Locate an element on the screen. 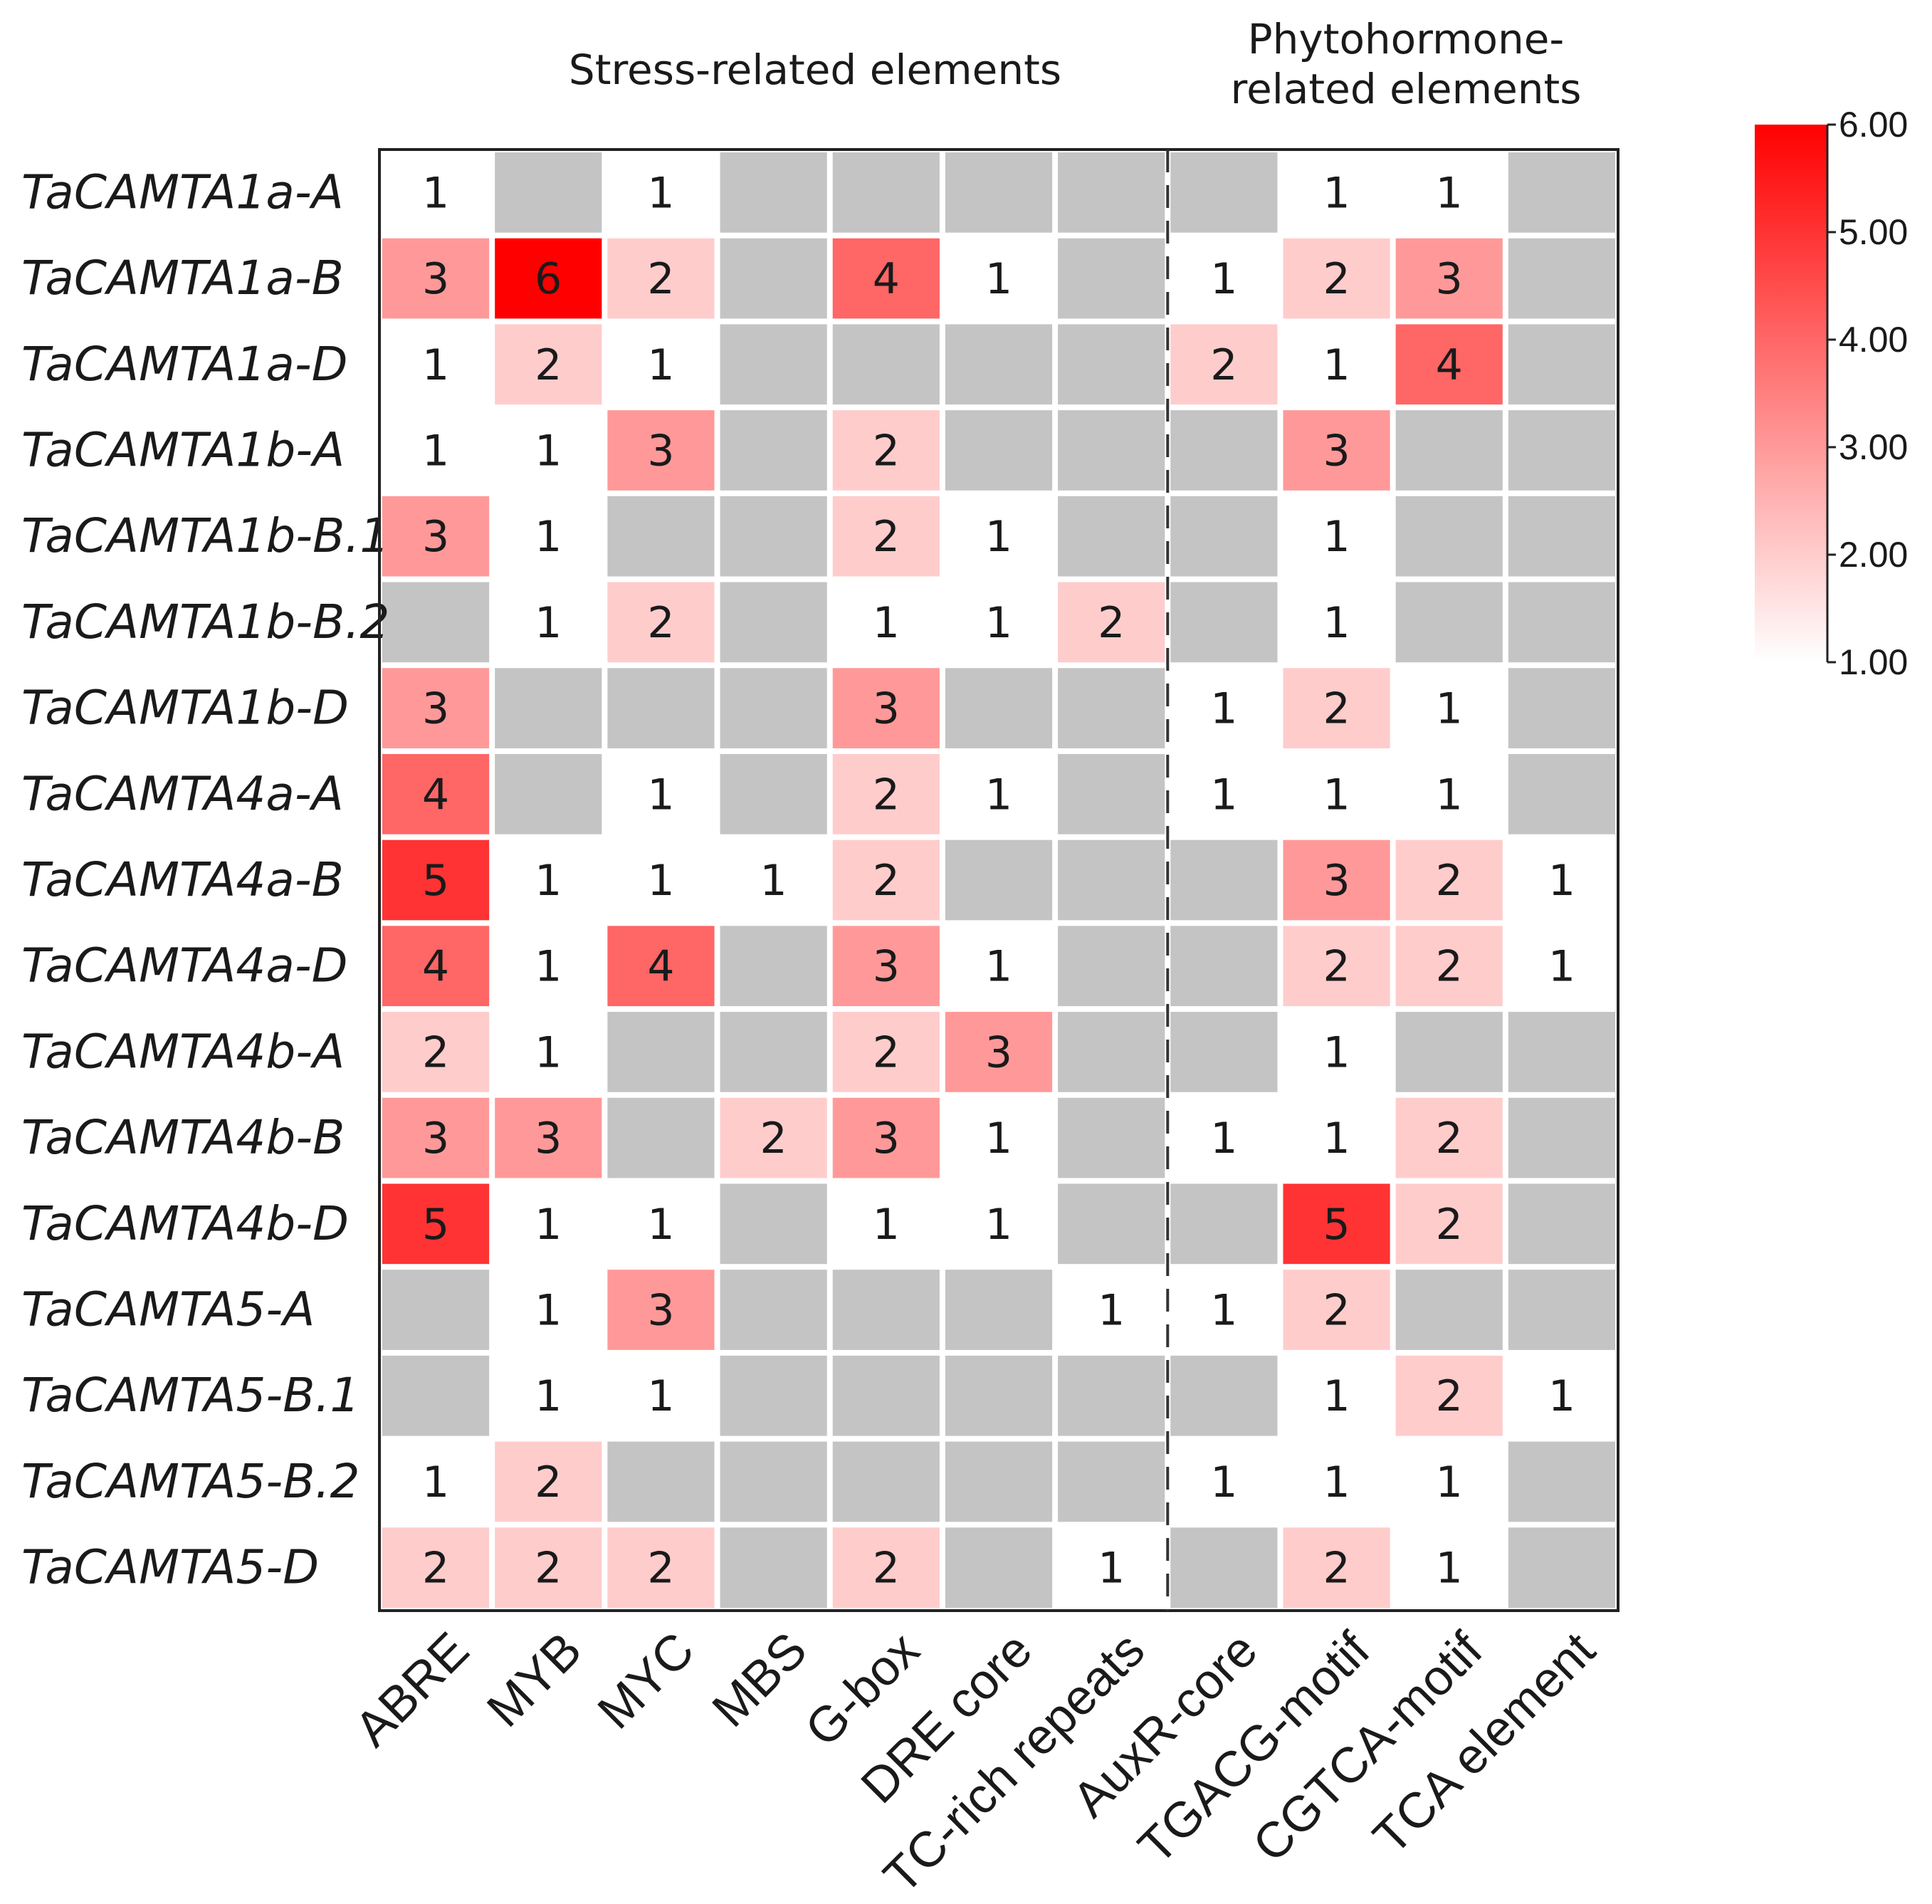 This screenshot has width=1932, height=1904. colorbar-tick-label: 1.00 is located at coordinates (1873, 662).